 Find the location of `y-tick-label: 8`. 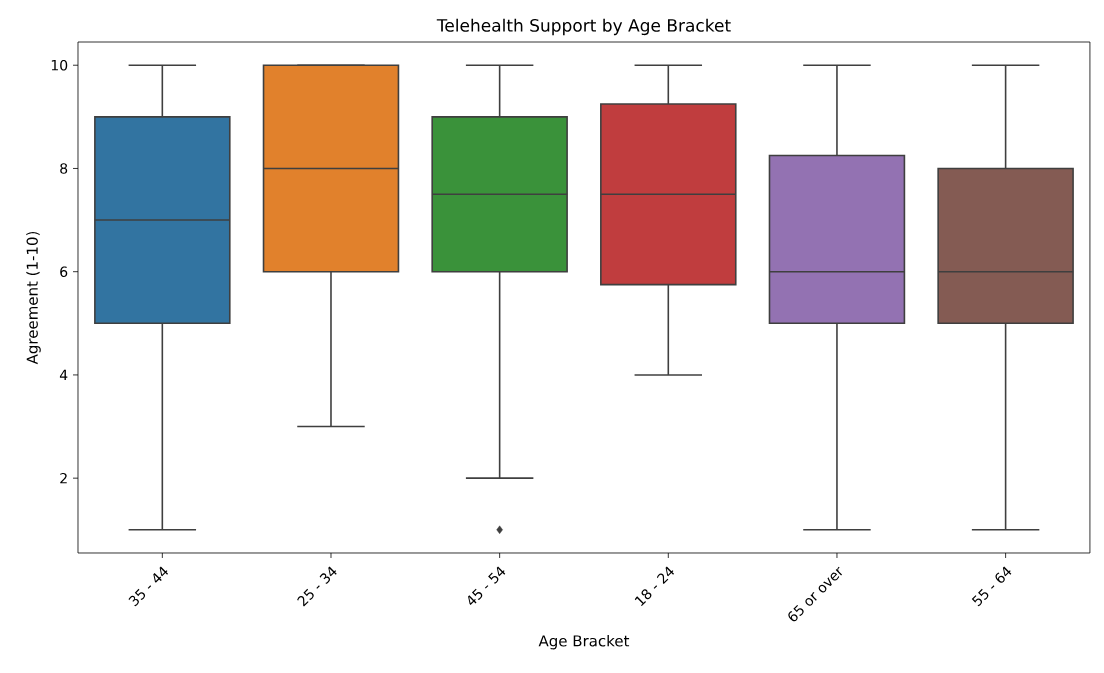

y-tick-label: 8 is located at coordinates (64, 168).